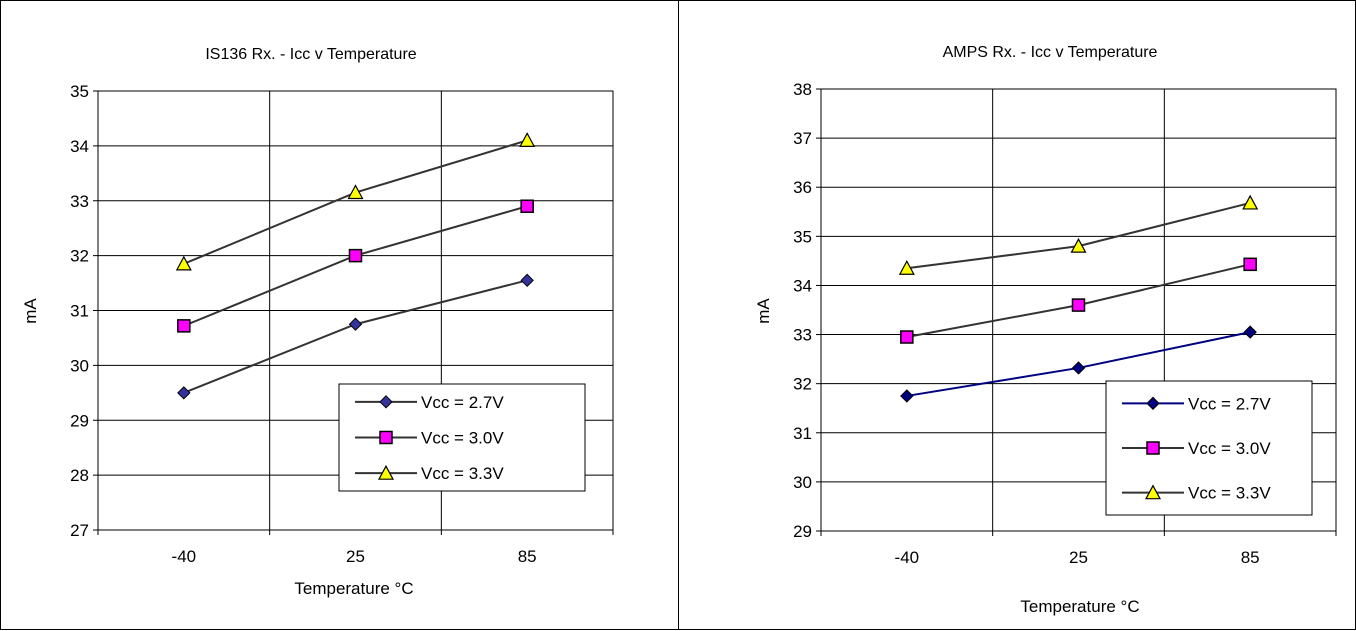 Image resolution: width=1356 pixels, height=631 pixels. Describe the element at coordinates (79, 530) in the screenshot. I see `y-tick-label: 27` at that location.